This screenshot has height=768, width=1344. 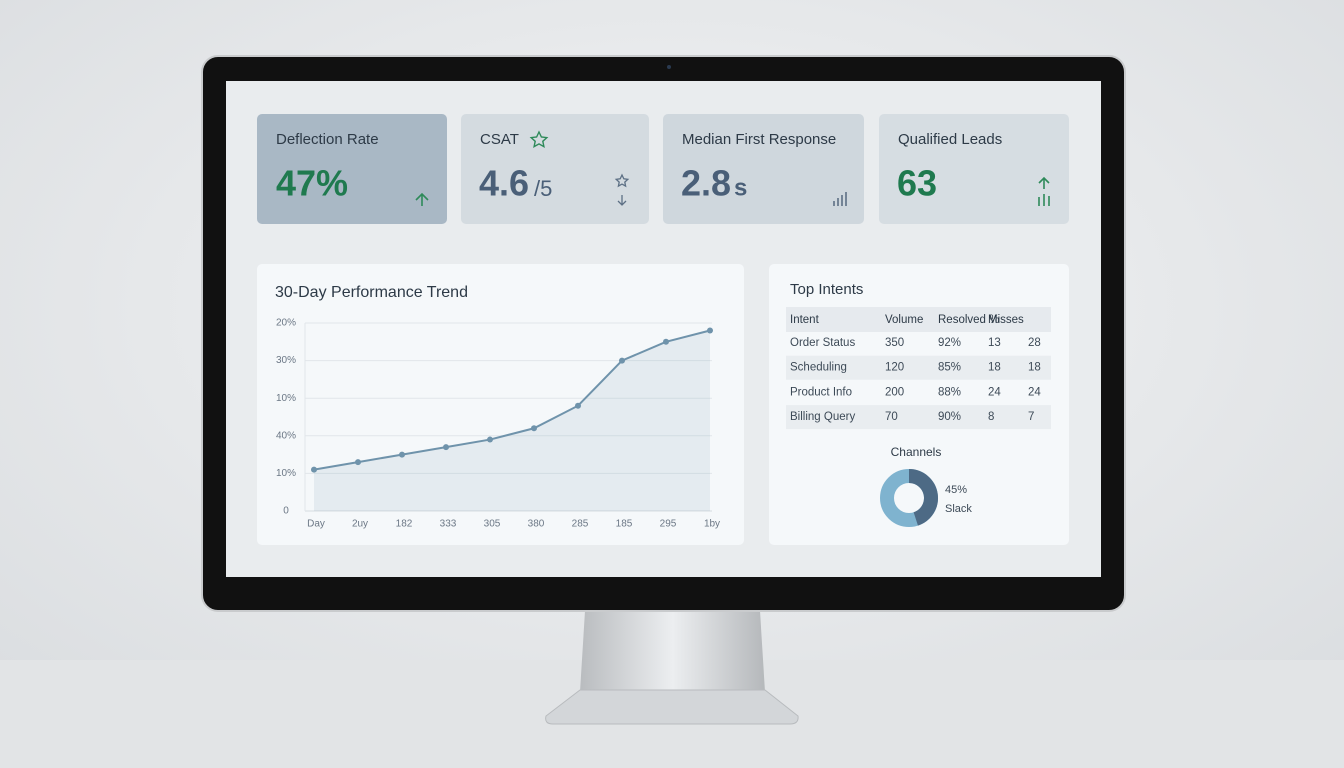 I want to click on table-cell: 13, so click(x=994, y=343).